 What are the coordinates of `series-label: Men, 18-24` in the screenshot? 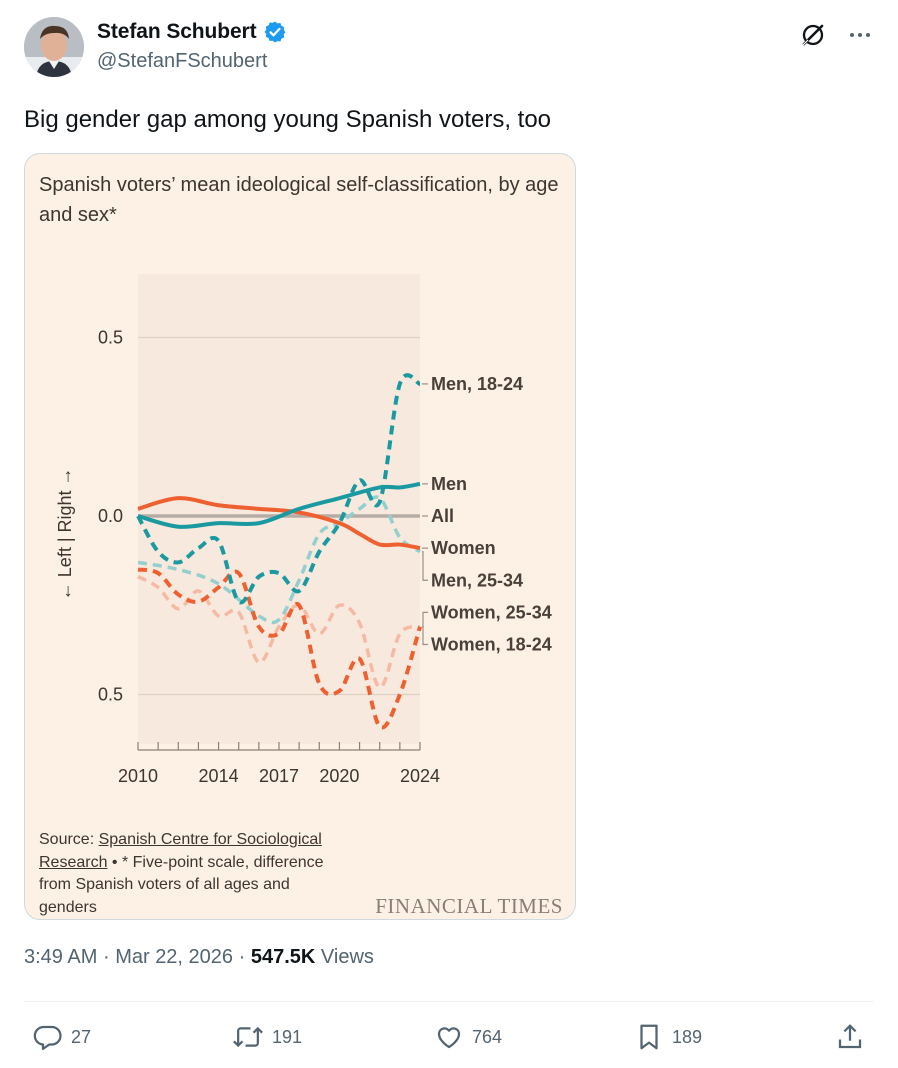 It's located at (477, 384).